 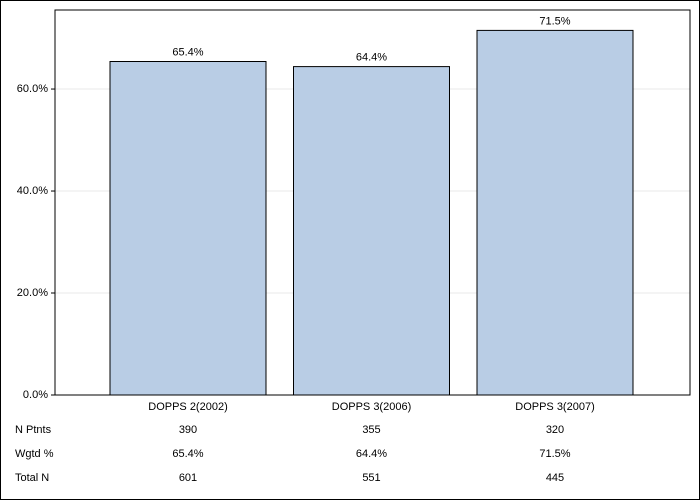 What do you see at coordinates (187, 407) in the screenshot?
I see `x-tick-label: DOPPS 2(2002)` at bounding box center [187, 407].